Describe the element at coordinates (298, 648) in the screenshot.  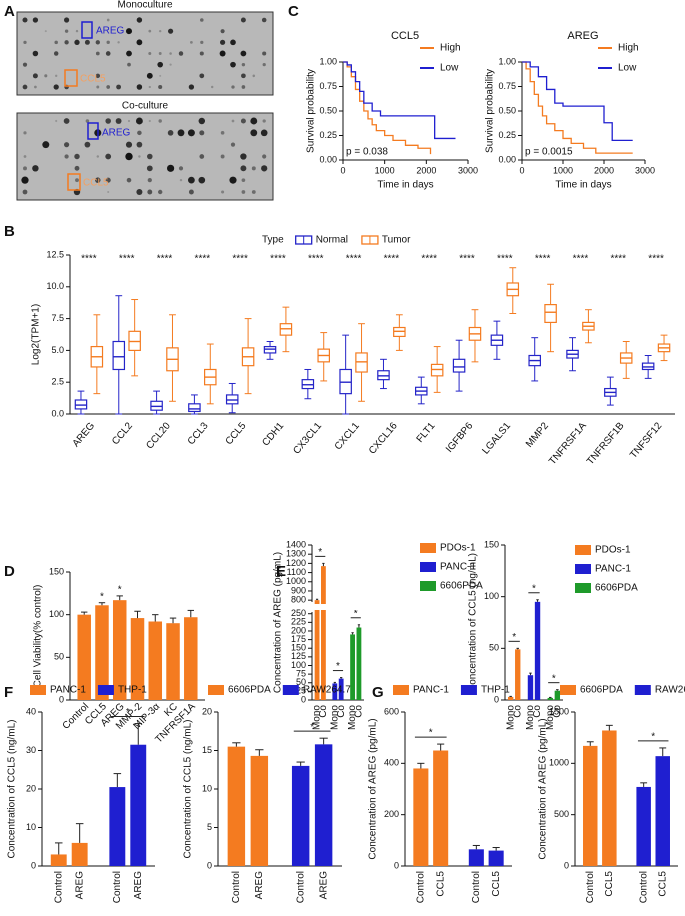
I see `y-tick-label: 150` at that location.